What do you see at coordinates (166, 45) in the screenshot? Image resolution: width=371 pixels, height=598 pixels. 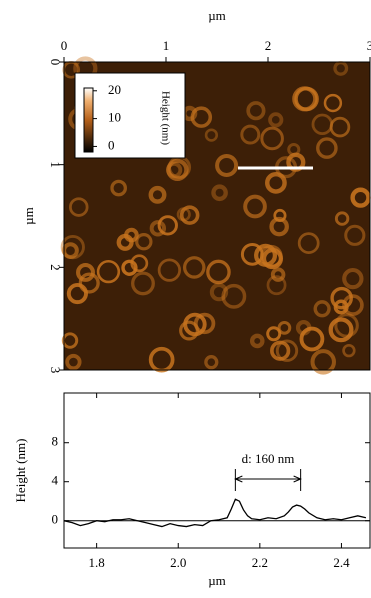 I see `x-tick-label: 1` at bounding box center [166, 45].